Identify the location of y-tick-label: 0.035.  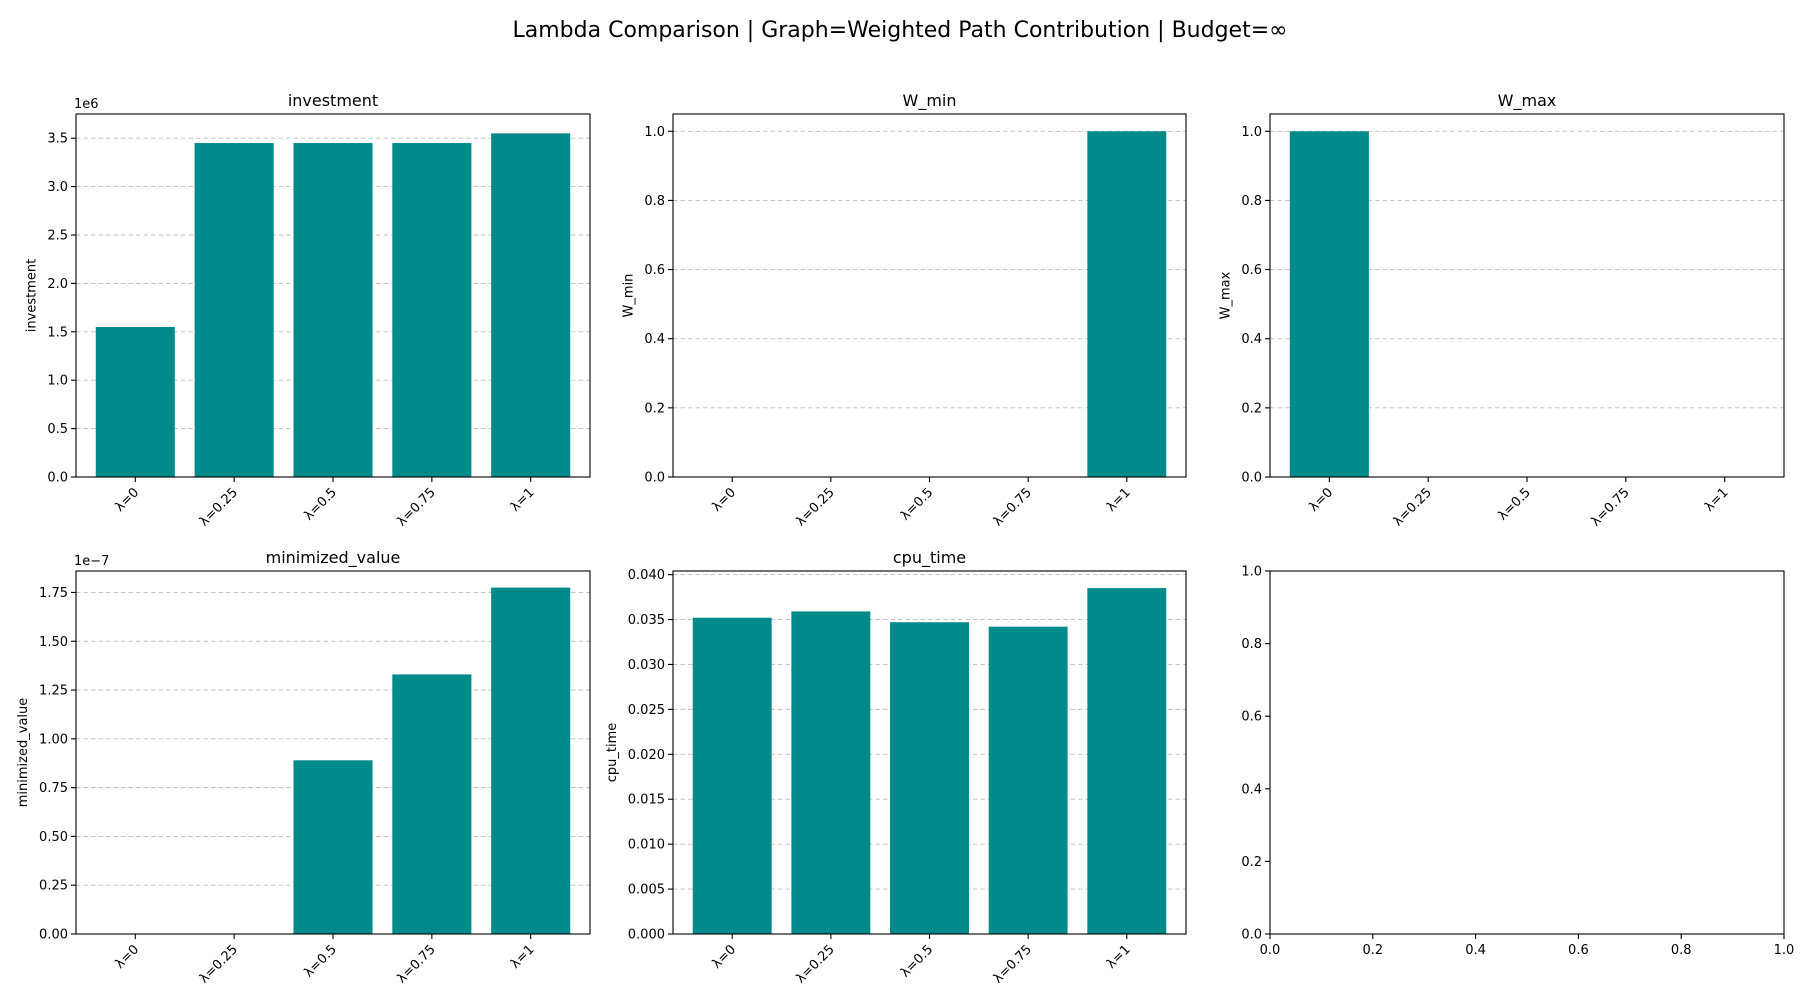
(646, 620).